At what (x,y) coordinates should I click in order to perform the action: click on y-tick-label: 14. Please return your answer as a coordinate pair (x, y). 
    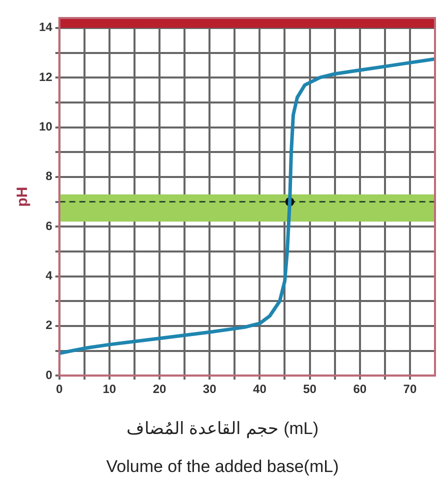
    Looking at the image, I should click on (45, 27).